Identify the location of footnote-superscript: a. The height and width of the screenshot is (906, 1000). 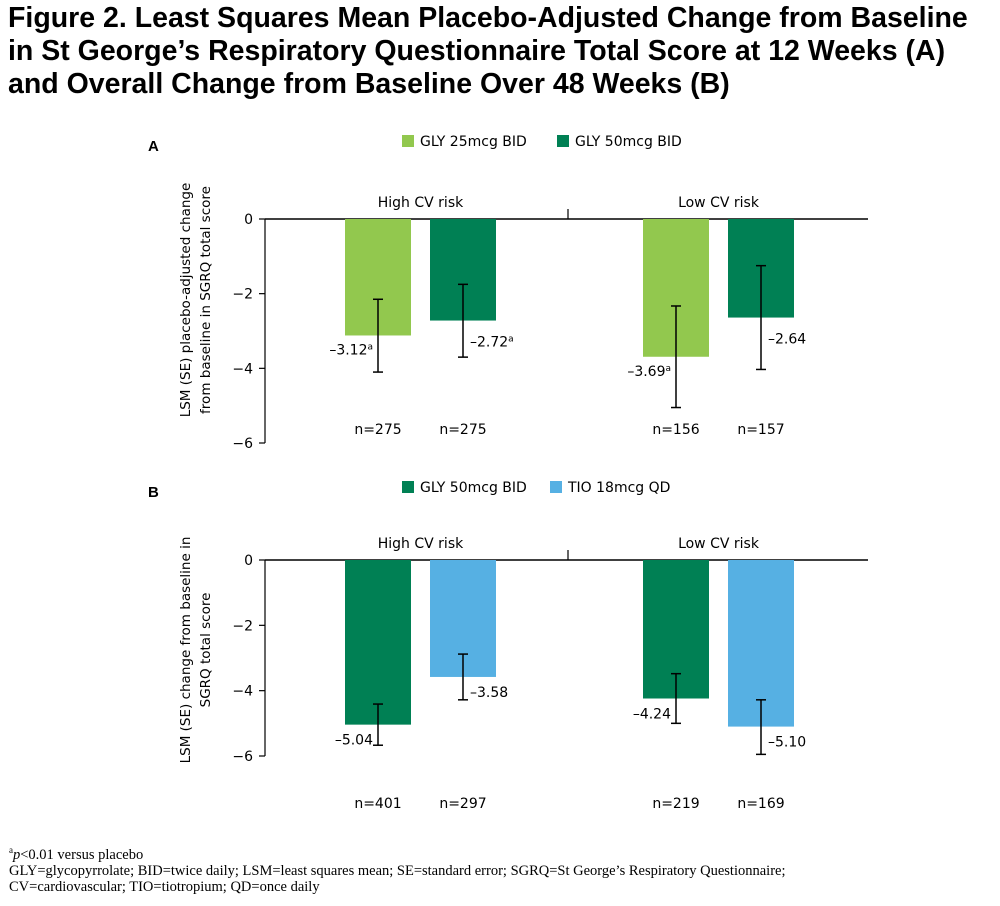
(11, 850).